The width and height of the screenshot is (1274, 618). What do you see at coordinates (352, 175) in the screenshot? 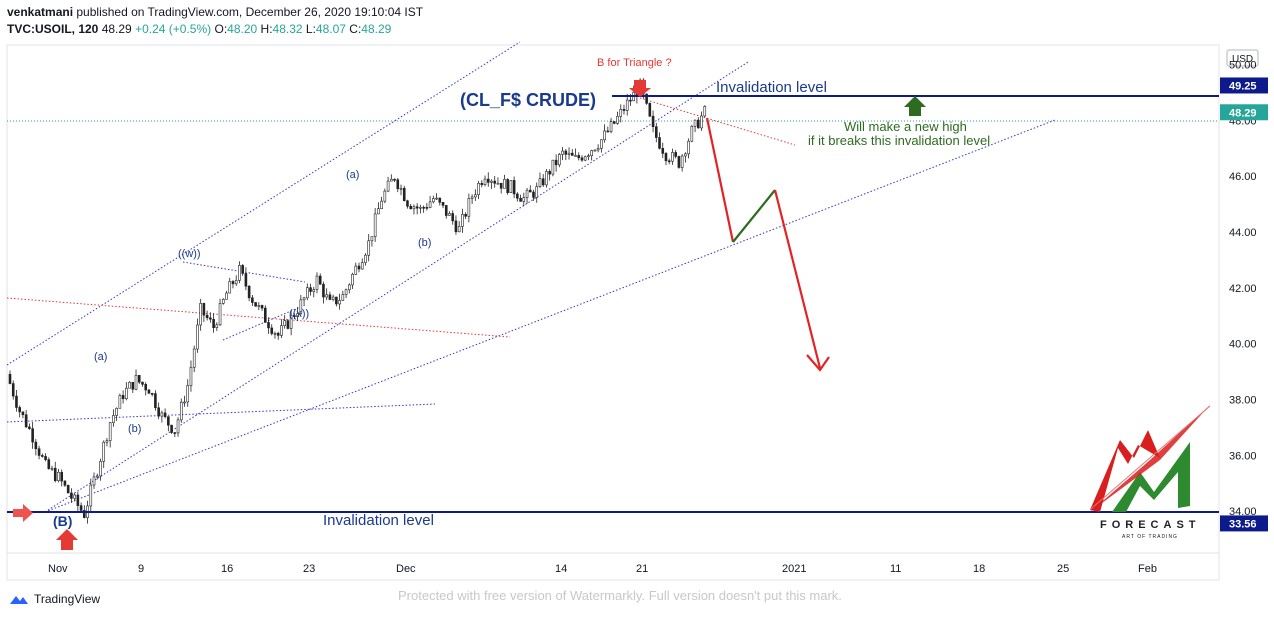
I see `wave-a2-label: (a)` at bounding box center [352, 175].